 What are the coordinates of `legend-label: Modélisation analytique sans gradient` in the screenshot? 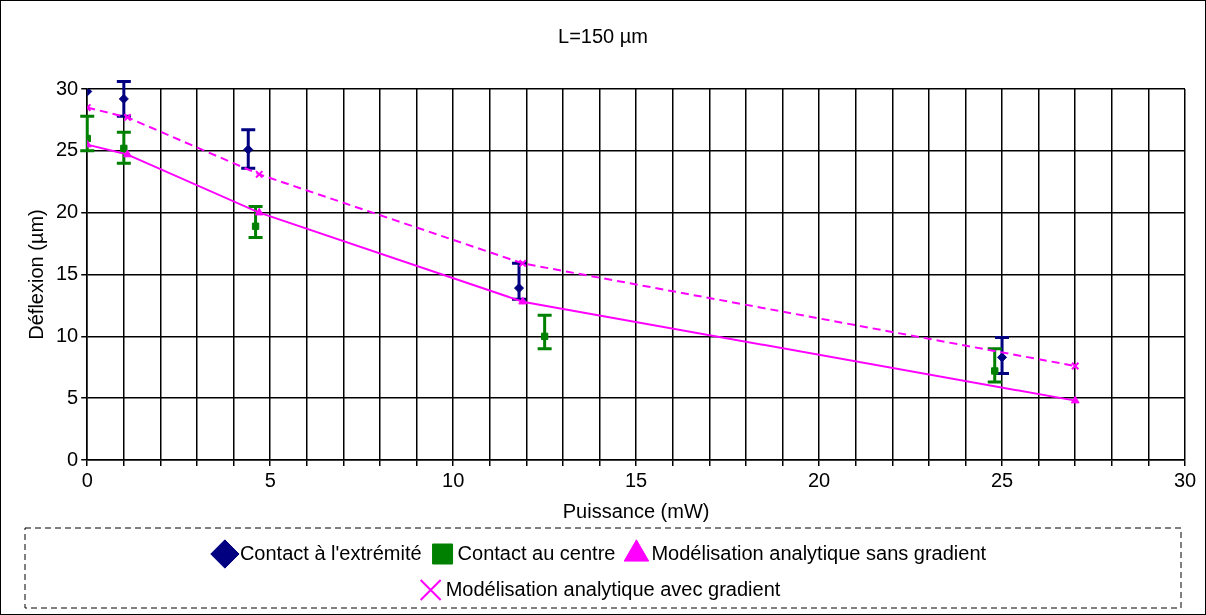 It's located at (819, 552).